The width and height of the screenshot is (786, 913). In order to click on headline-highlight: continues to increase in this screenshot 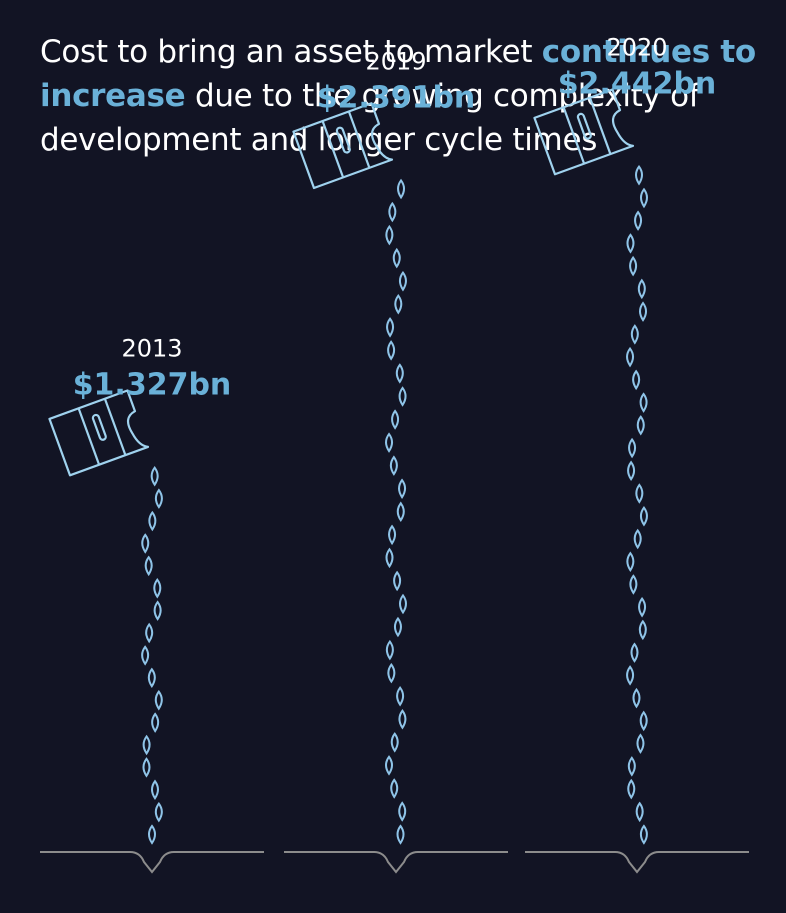, I will do `click(398, 74)`.